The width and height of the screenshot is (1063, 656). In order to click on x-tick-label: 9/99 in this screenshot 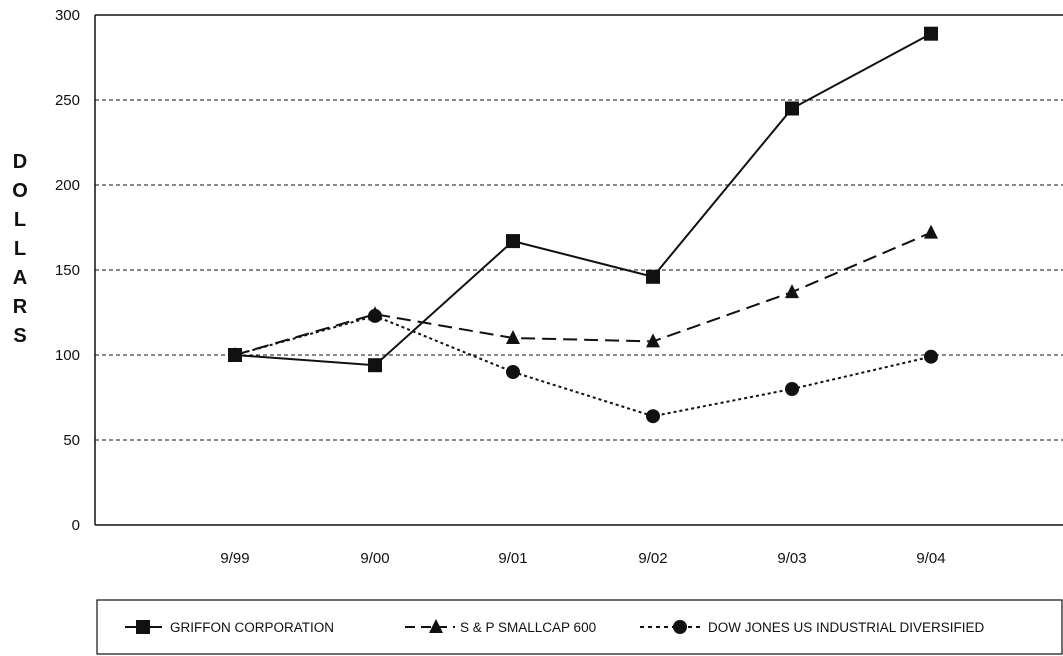, I will do `click(234, 558)`.